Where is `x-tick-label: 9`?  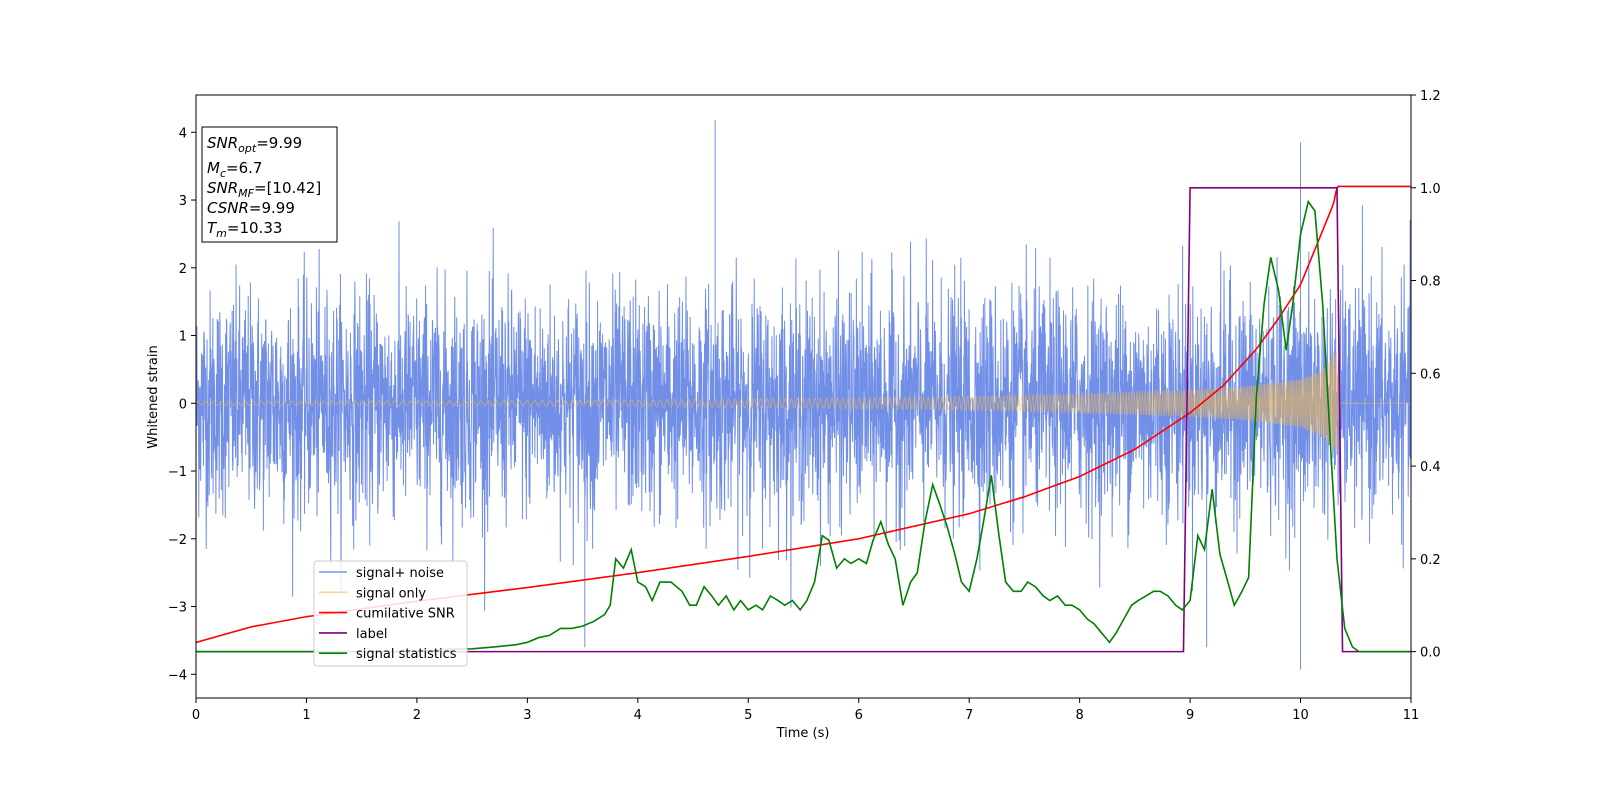 x-tick-label: 9 is located at coordinates (1190, 715).